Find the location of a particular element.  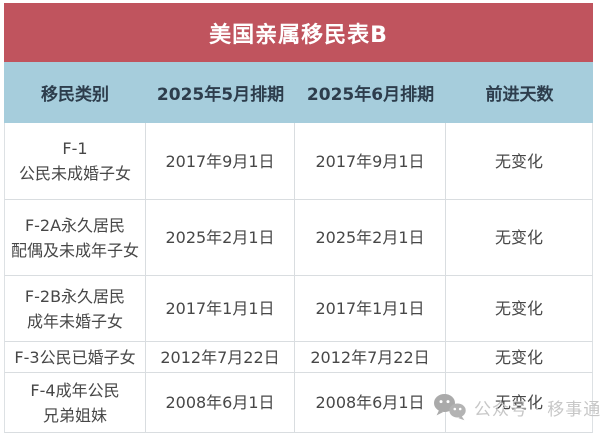

category-cell: F-2A永久居民 配偶及未成年子女 is located at coordinates (75, 238).